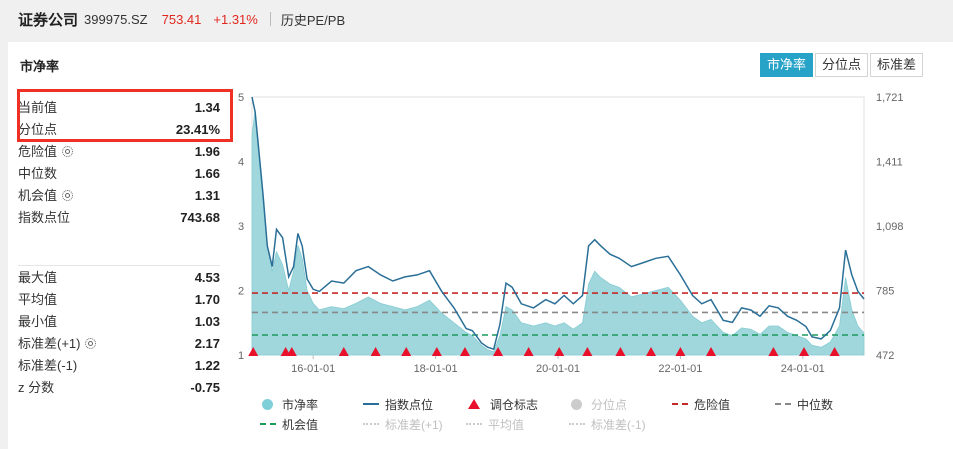 The height and width of the screenshot is (449, 953). Describe the element at coordinates (787, 65) in the screenshot. I see `tab-pb: 市净率` at that location.